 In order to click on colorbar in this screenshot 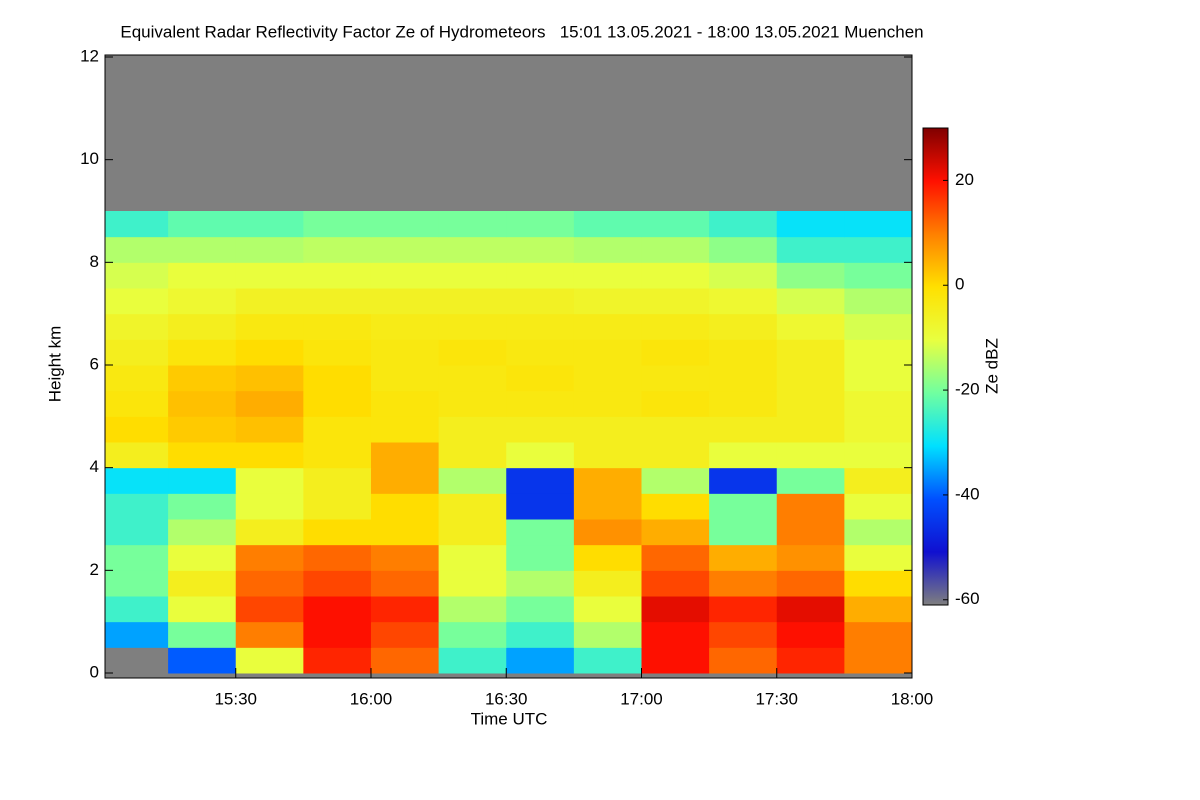, I will do `click(935, 366)`.